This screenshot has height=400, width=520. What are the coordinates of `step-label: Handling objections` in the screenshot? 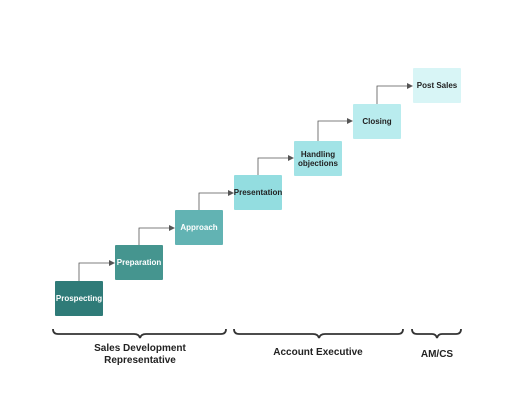 It's located at (317, 158).